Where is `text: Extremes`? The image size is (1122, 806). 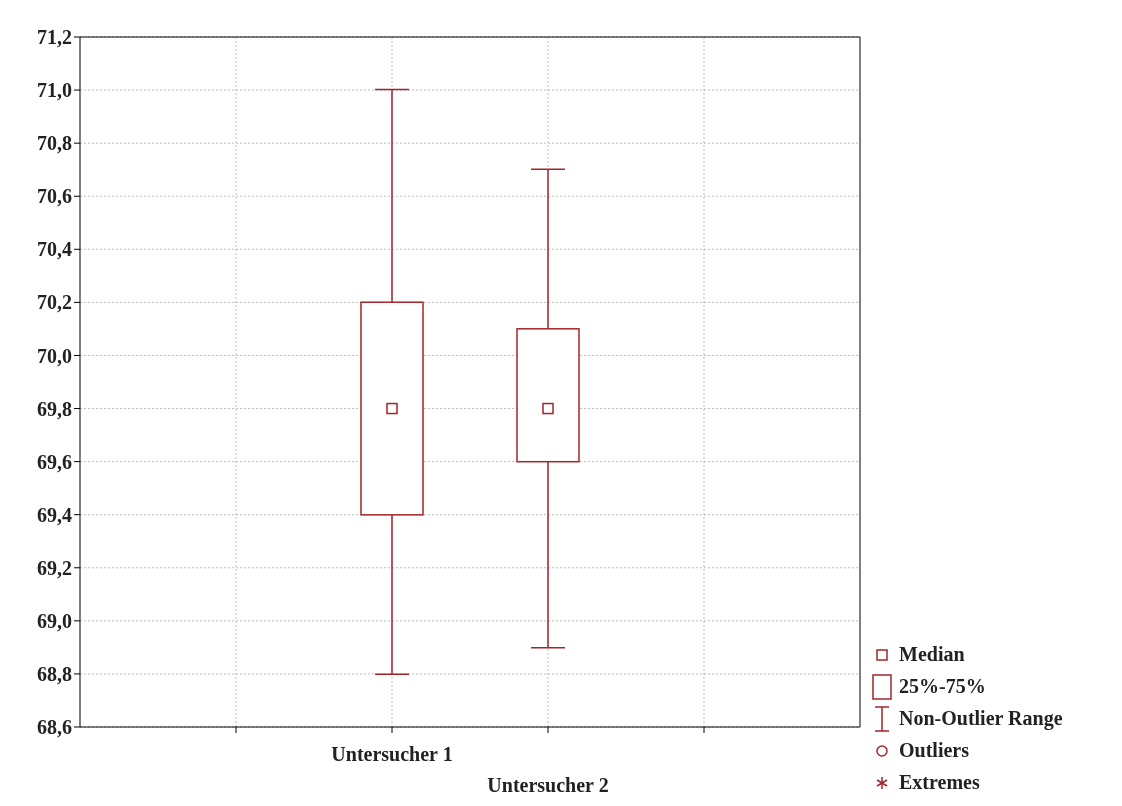
text: Extremes is located at coordinates (939, 782).